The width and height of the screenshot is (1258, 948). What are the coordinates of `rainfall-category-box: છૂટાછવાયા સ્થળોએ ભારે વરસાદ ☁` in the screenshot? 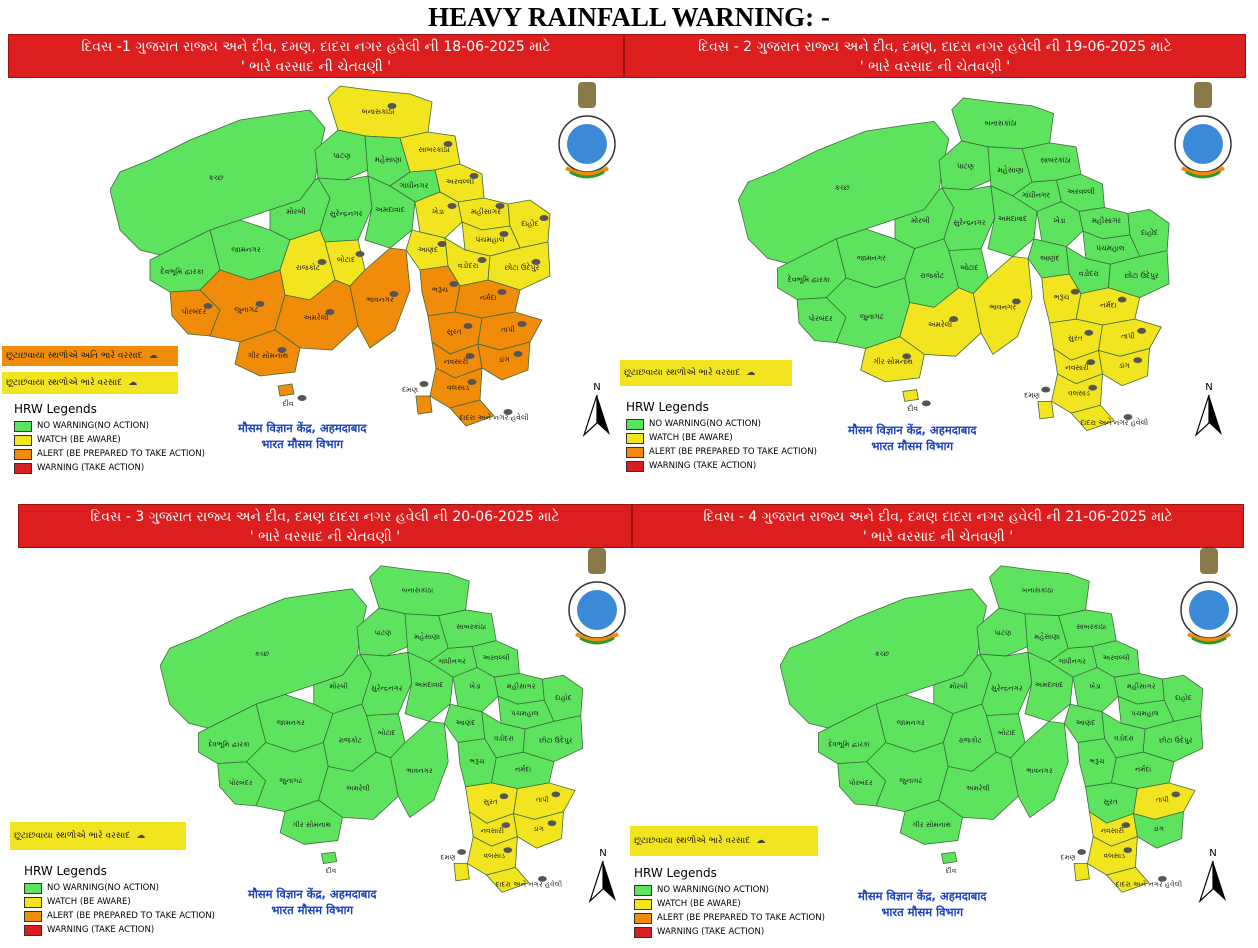 It's located at (98, 836).